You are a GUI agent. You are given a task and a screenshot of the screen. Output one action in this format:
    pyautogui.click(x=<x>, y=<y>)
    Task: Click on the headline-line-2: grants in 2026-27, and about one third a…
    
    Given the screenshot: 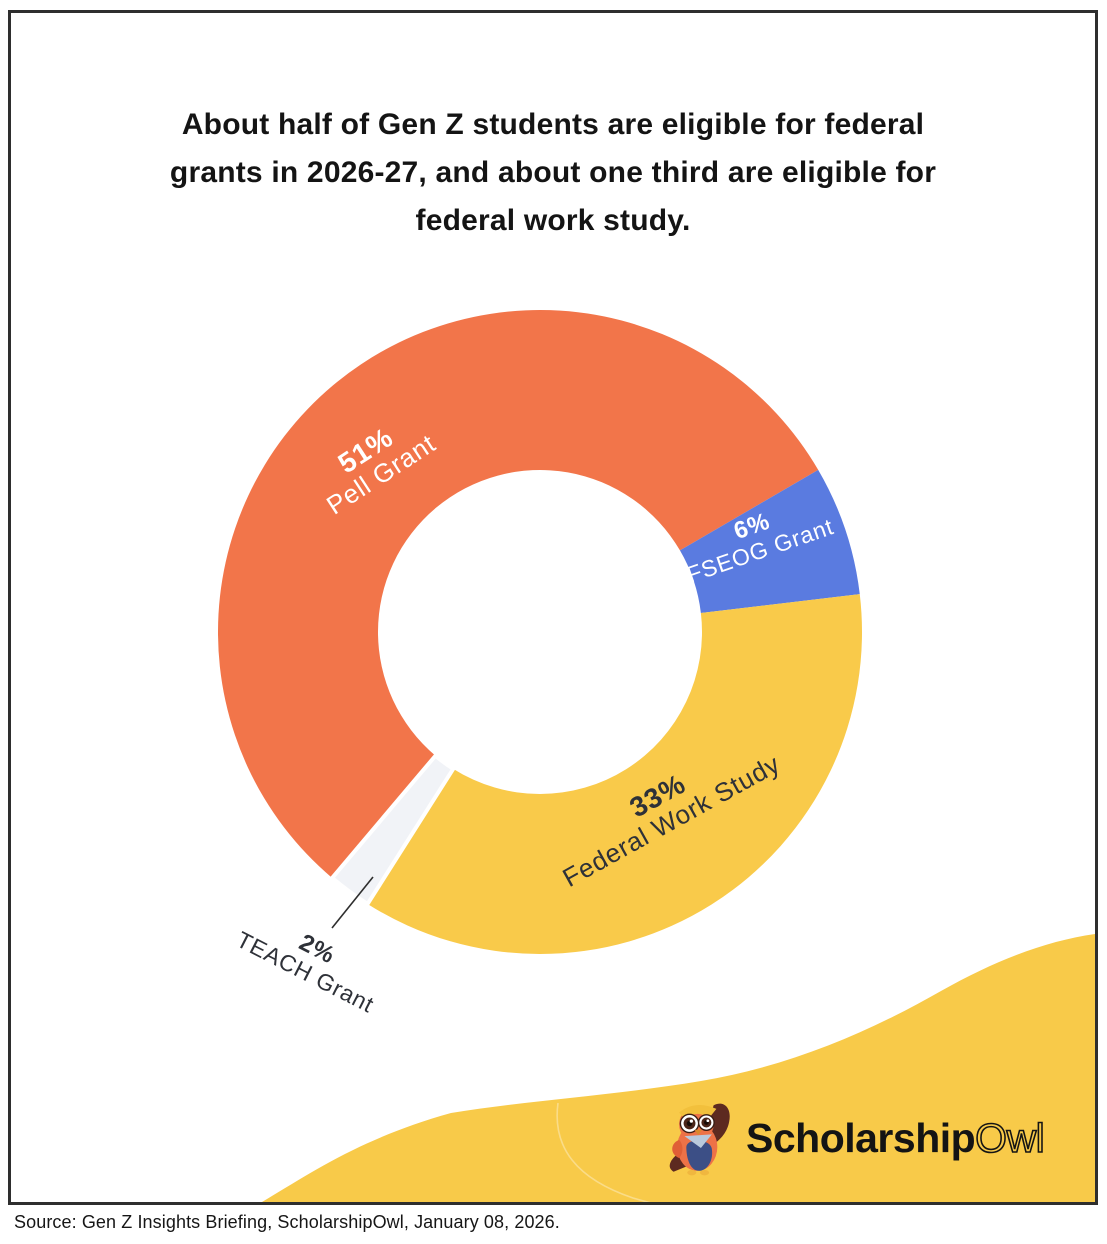 What is the action you would take?
    pyautogui.click(x=553, y=172)
    